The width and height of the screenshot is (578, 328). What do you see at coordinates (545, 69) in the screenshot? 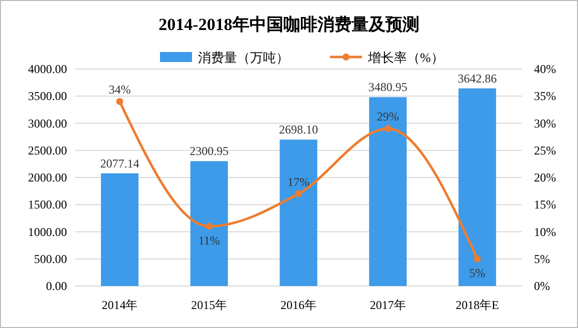
I see `y2-tick-label: 40%` at bounding box center [545, 69].